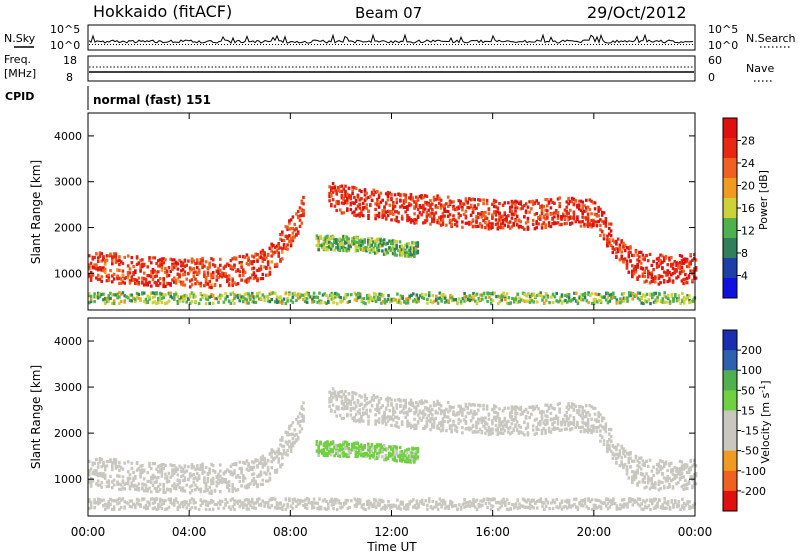  What do you see at coordinates (17, 59) in the screenshot?
I see `freq-label-line1: Freq.` at bounding box center [17, 59].